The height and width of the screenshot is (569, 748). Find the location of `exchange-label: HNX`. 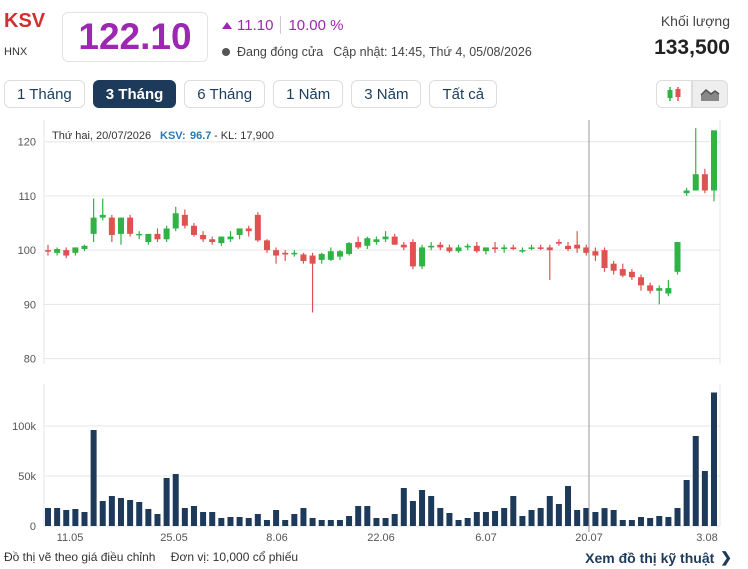

exchange-label: HNX is located at coordinates (16, 52).